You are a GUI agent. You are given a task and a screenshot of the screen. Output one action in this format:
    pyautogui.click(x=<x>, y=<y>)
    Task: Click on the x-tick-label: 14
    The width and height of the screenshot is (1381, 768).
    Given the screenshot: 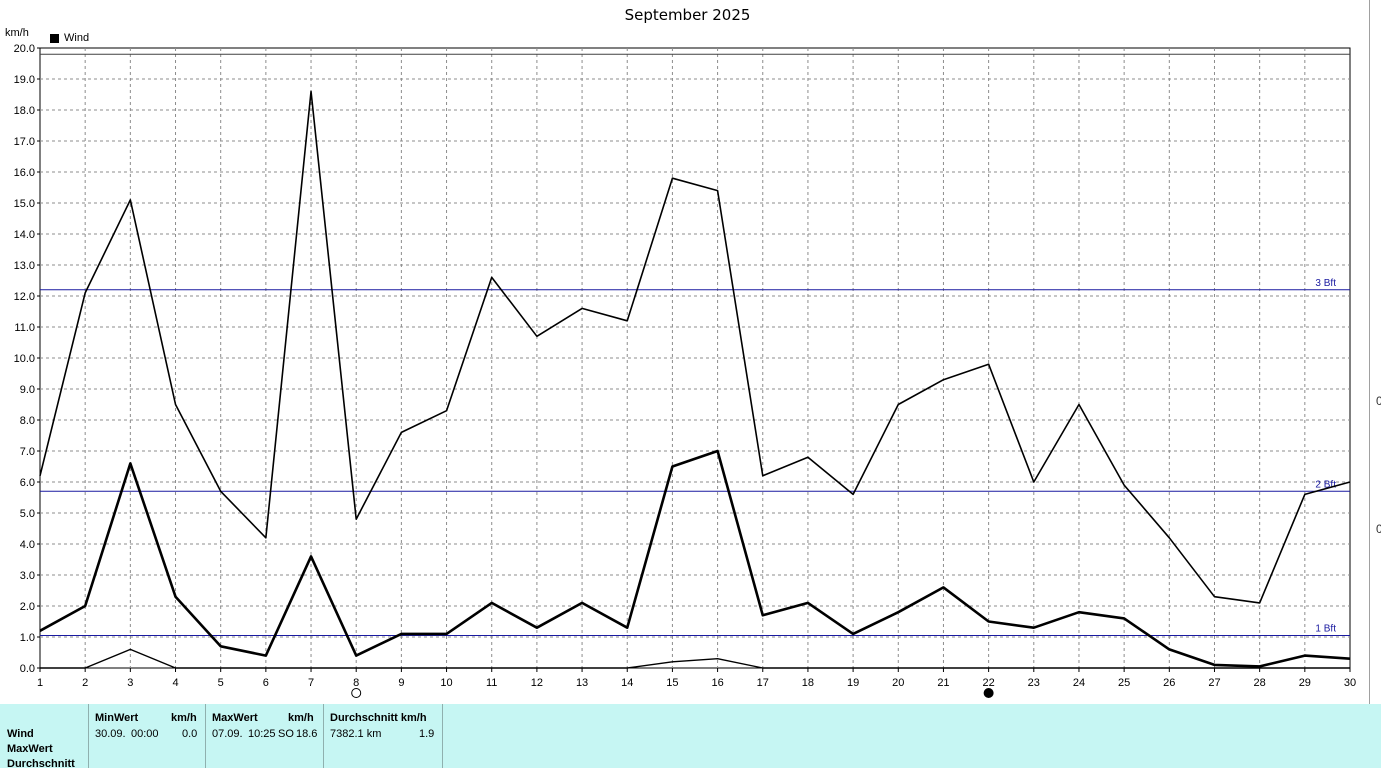 What is the action you would take?
    pyautogui.click(x=627, y=683)
    